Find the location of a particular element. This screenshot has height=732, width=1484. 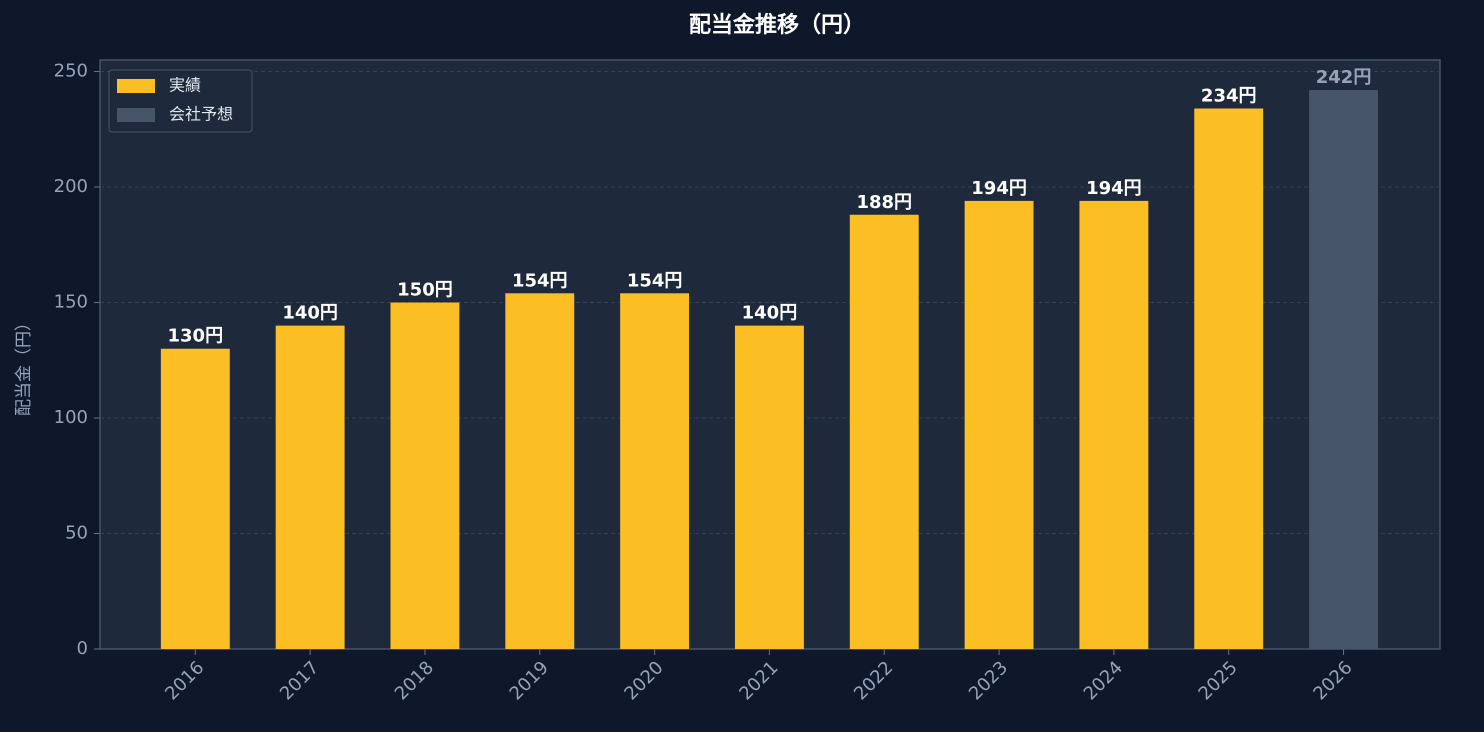

x-tick-label: 2016 is located at coordinates (184, 680).